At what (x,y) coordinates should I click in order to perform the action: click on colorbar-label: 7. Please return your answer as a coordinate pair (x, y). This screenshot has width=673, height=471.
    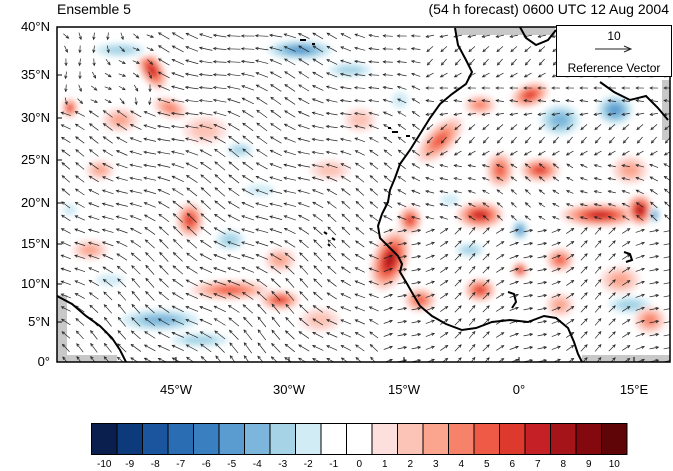
    Looking at the image, I should click on (537, 464).